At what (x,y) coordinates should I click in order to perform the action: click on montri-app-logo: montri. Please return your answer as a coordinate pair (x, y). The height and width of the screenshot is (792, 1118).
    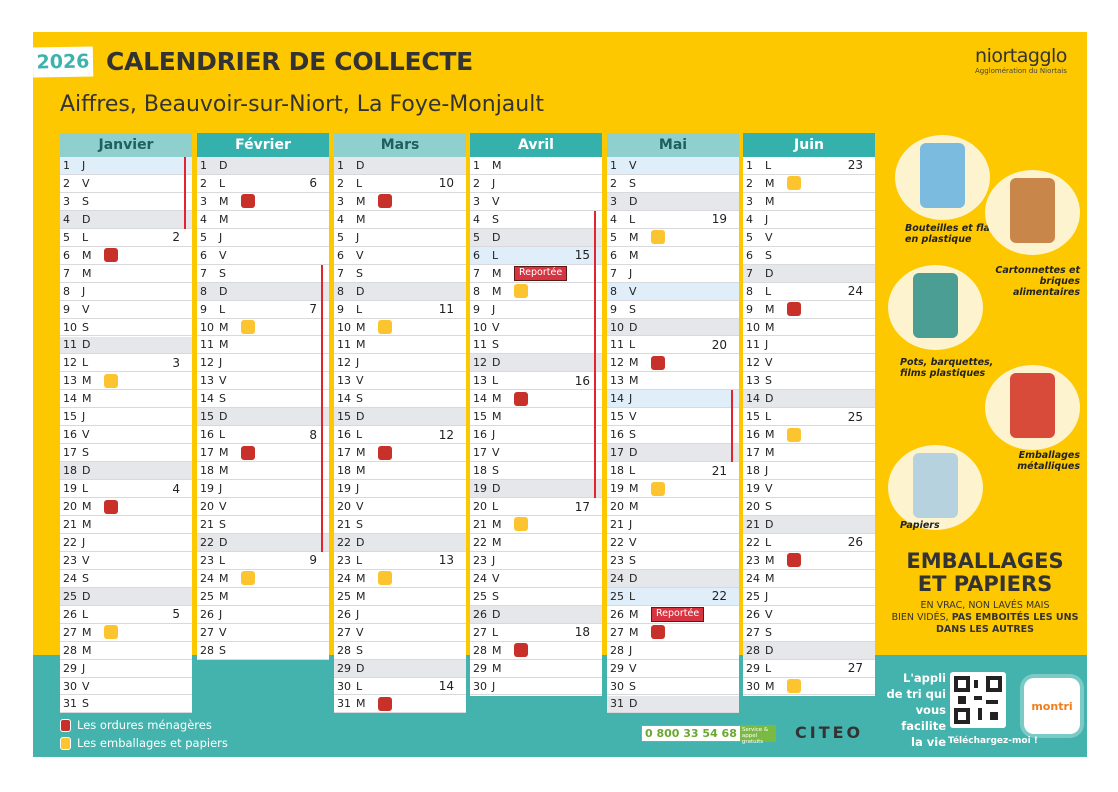
    Looking at the image, I should click on (1052, 706).